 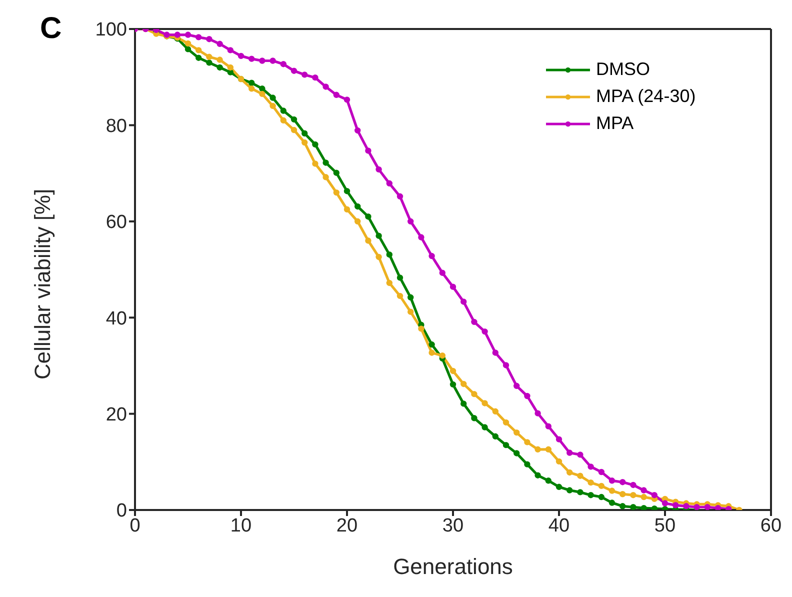 What do you see at coordinates (623, 69) in the screenshot?
I see `legend-label: DMSO` at bounding box center [623, 69].